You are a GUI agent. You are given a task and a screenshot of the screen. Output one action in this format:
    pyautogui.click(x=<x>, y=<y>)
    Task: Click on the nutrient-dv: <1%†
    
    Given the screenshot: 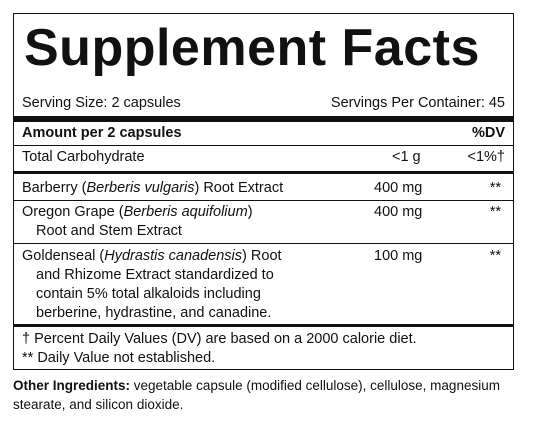 What is the action you would take?
    pyautogui.click(x=486, y=157)
    